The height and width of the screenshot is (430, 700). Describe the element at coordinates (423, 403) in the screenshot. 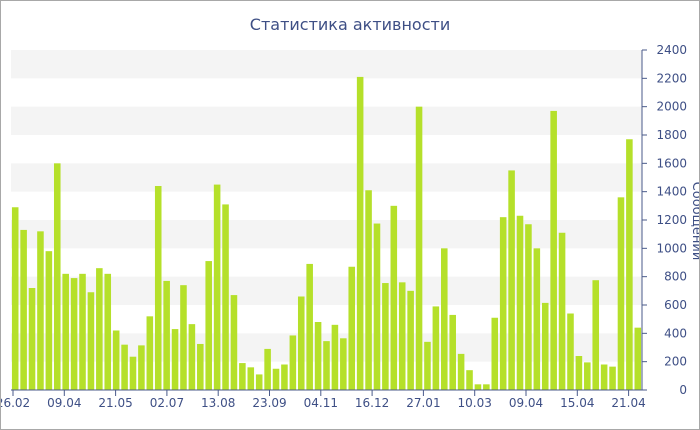

I see `x-tick-label: 27.01` at that location.